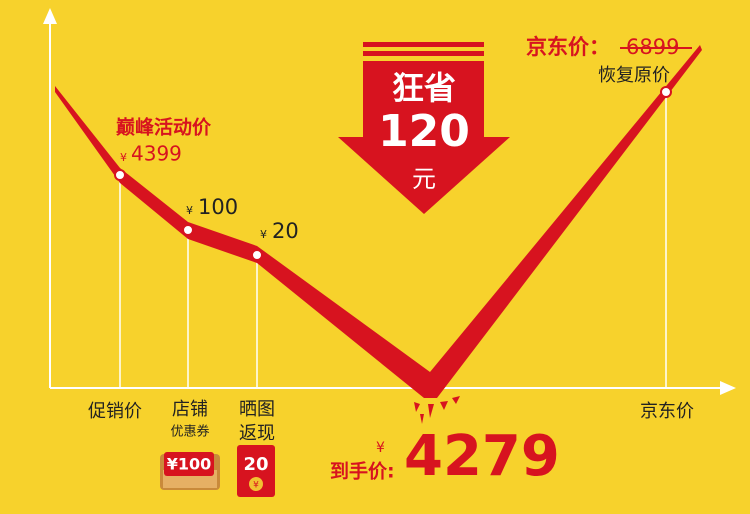  What do you see at coordinates (257, 433) in the screenshot?
I see `axis-label: 返现` at bounding box center [257, 433].